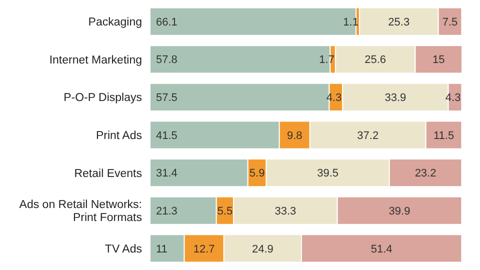 The image size is (480, 270). I want to click on data-label: 33.3, so click(285, 211).